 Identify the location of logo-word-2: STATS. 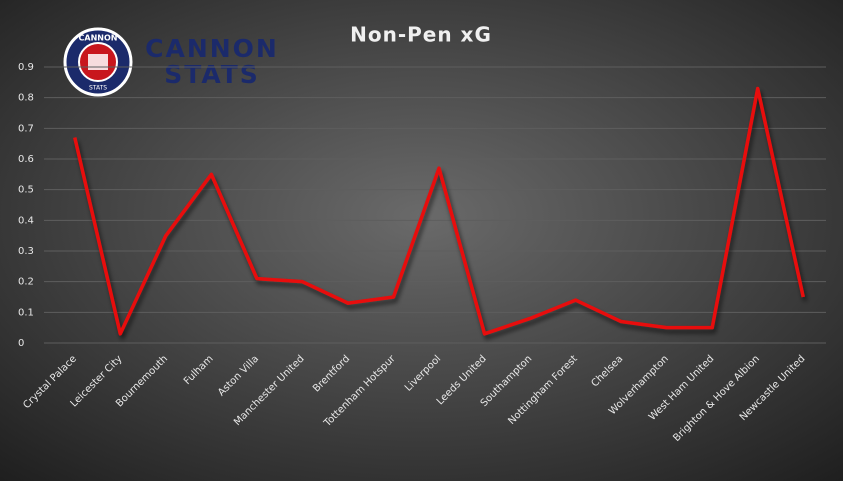
(212, 74).